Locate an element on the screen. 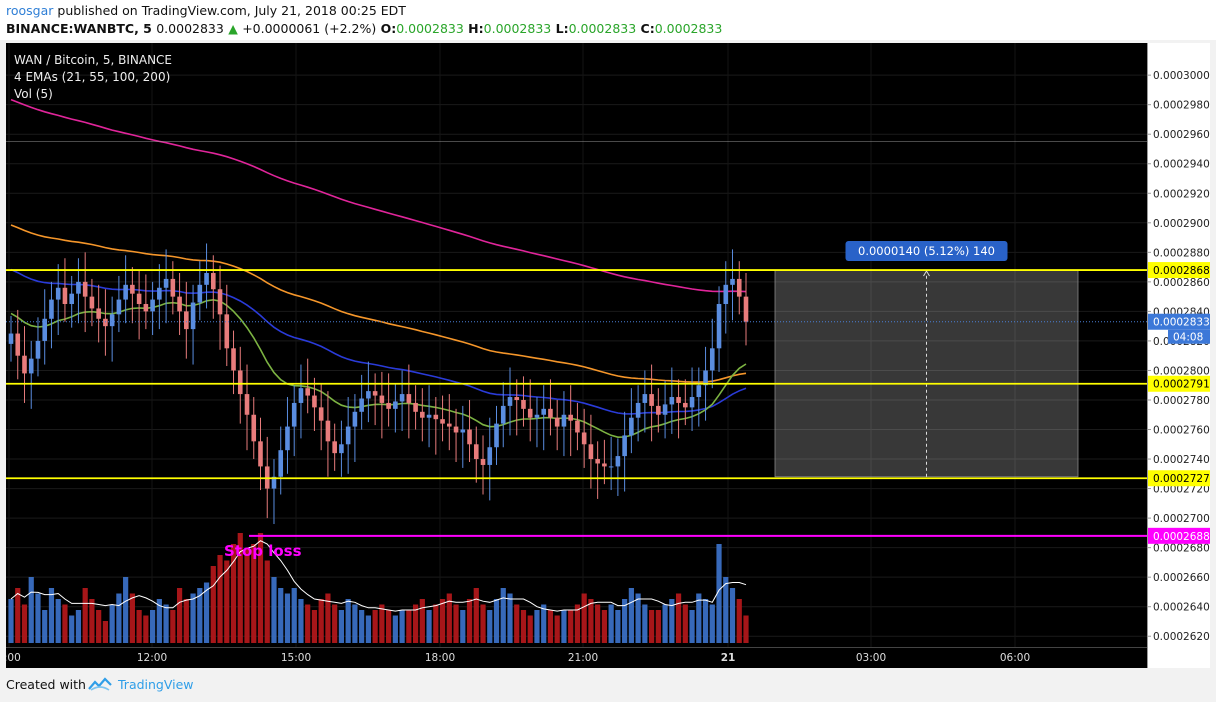 Image resolution: width=1216 pixels, height=702 pixels. x-tick-label: 0:00 is located at coordinates (13, 658).